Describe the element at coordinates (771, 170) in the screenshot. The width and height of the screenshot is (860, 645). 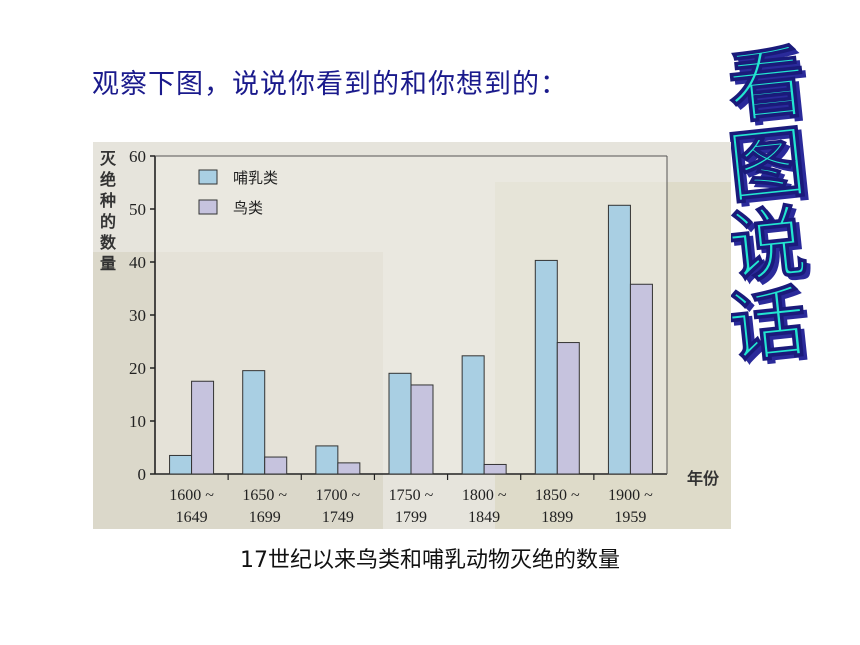
I see `side-title-char-shadow: 图` at that location.